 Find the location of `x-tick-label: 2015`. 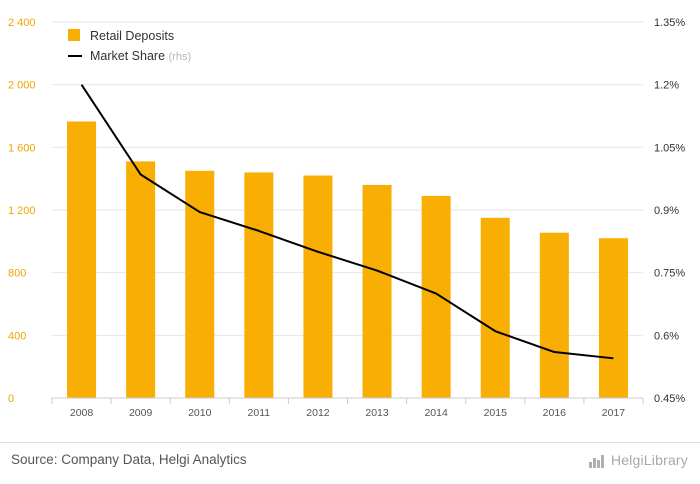

x-tick-label: 2015 is located at coordinates (496, 413).